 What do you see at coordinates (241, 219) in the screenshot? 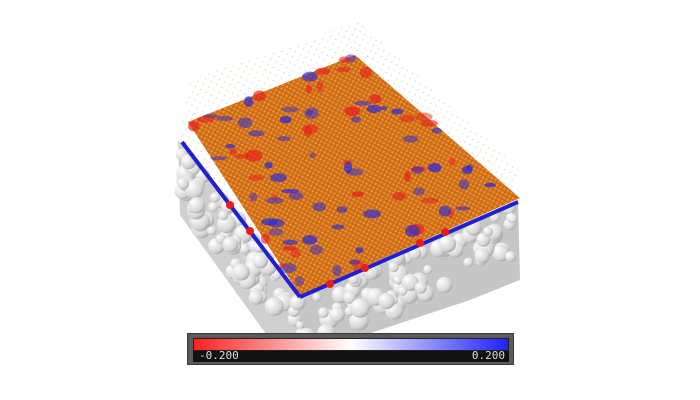
I see `edge-left` at bounding box center [241, 219].